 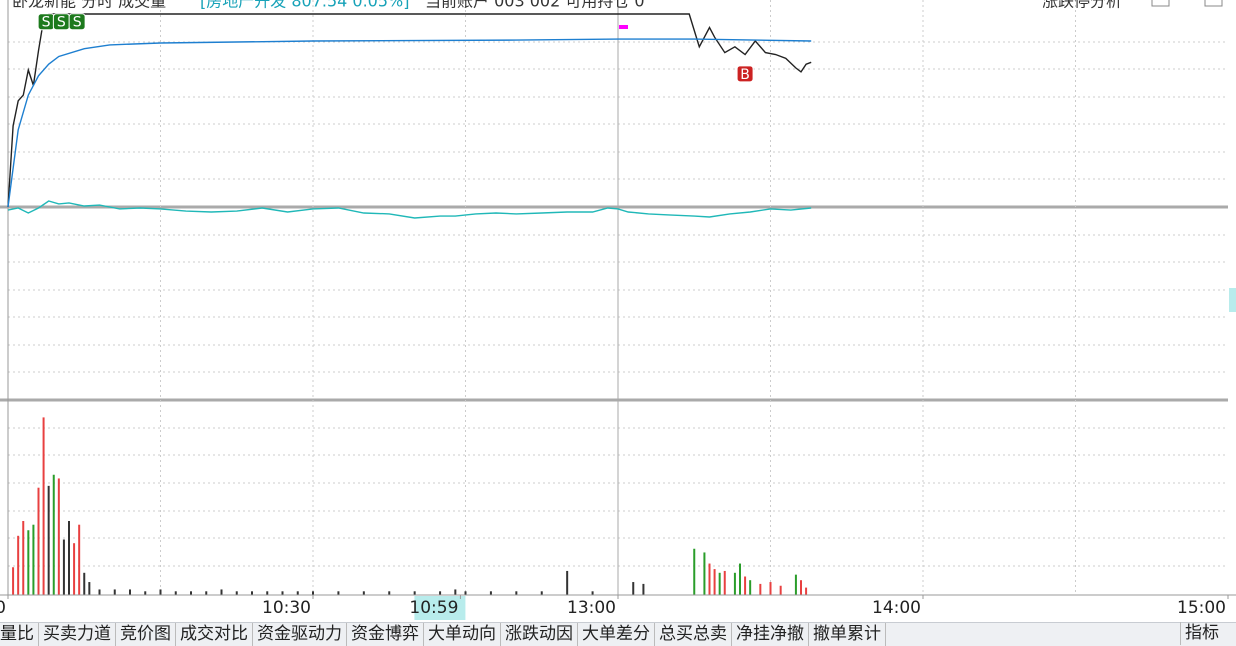 I want to click on stock-title: 卧龙新能 分时 成交量, so click(x=89, y=5).